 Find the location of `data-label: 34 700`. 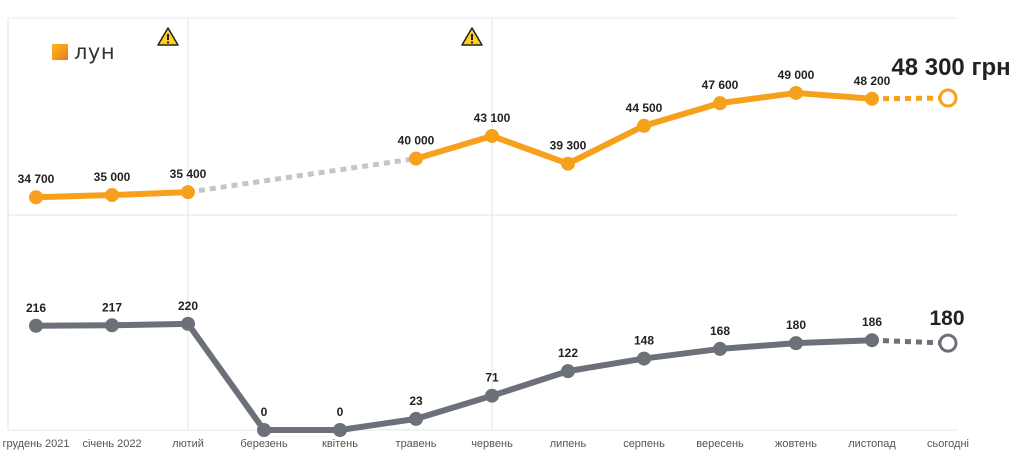

data-label: 34 700 is located at coordinates (36, 179).